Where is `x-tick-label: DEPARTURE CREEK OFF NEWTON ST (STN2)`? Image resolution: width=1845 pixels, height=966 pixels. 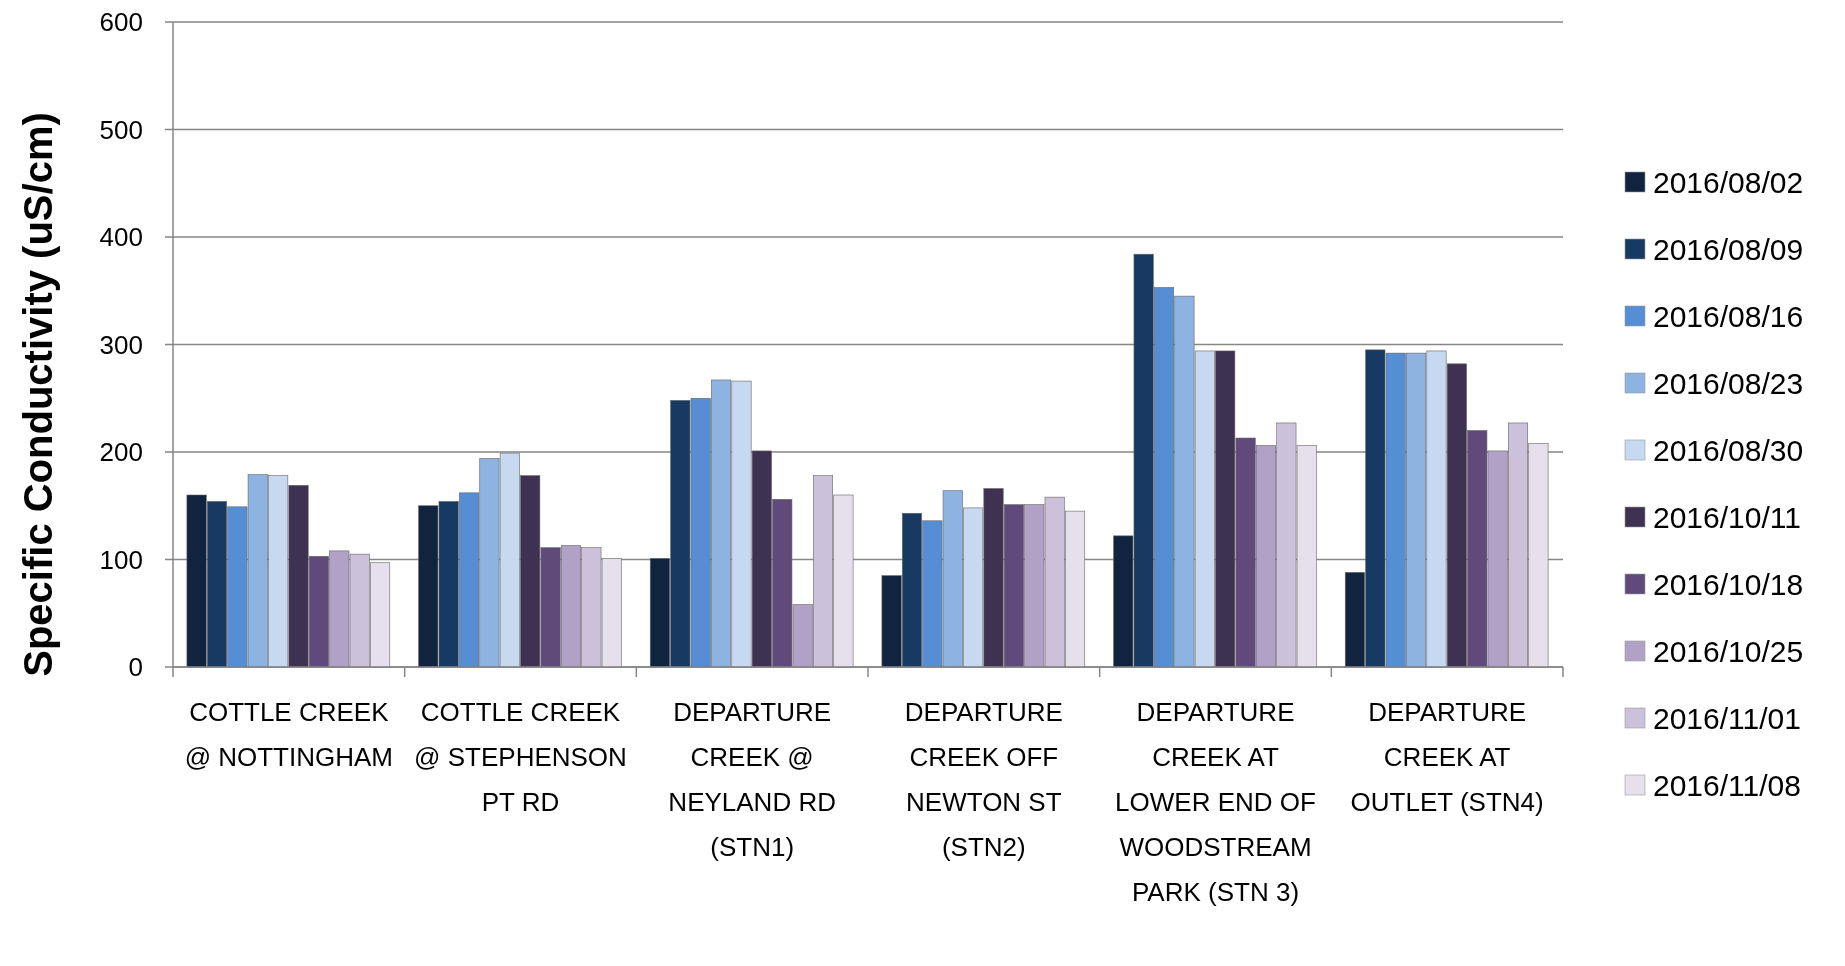
x-tick-label: DEPARTURE CREEK OFF NEWTON ST (STN2) is located at coordinates (983, 779).